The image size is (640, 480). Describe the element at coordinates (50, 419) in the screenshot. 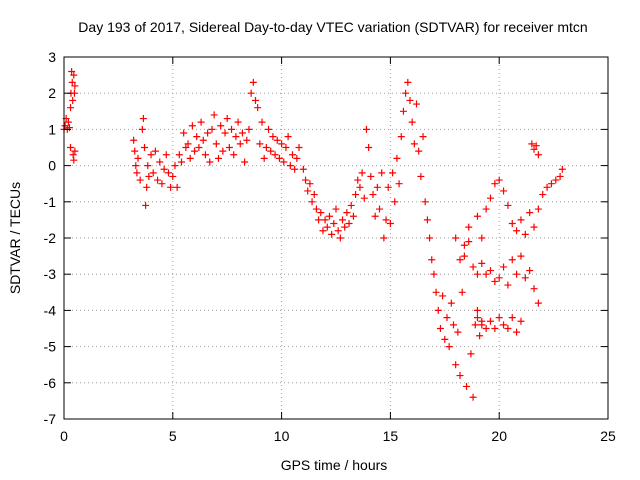

I see `y-tick-label: -7` at that location.